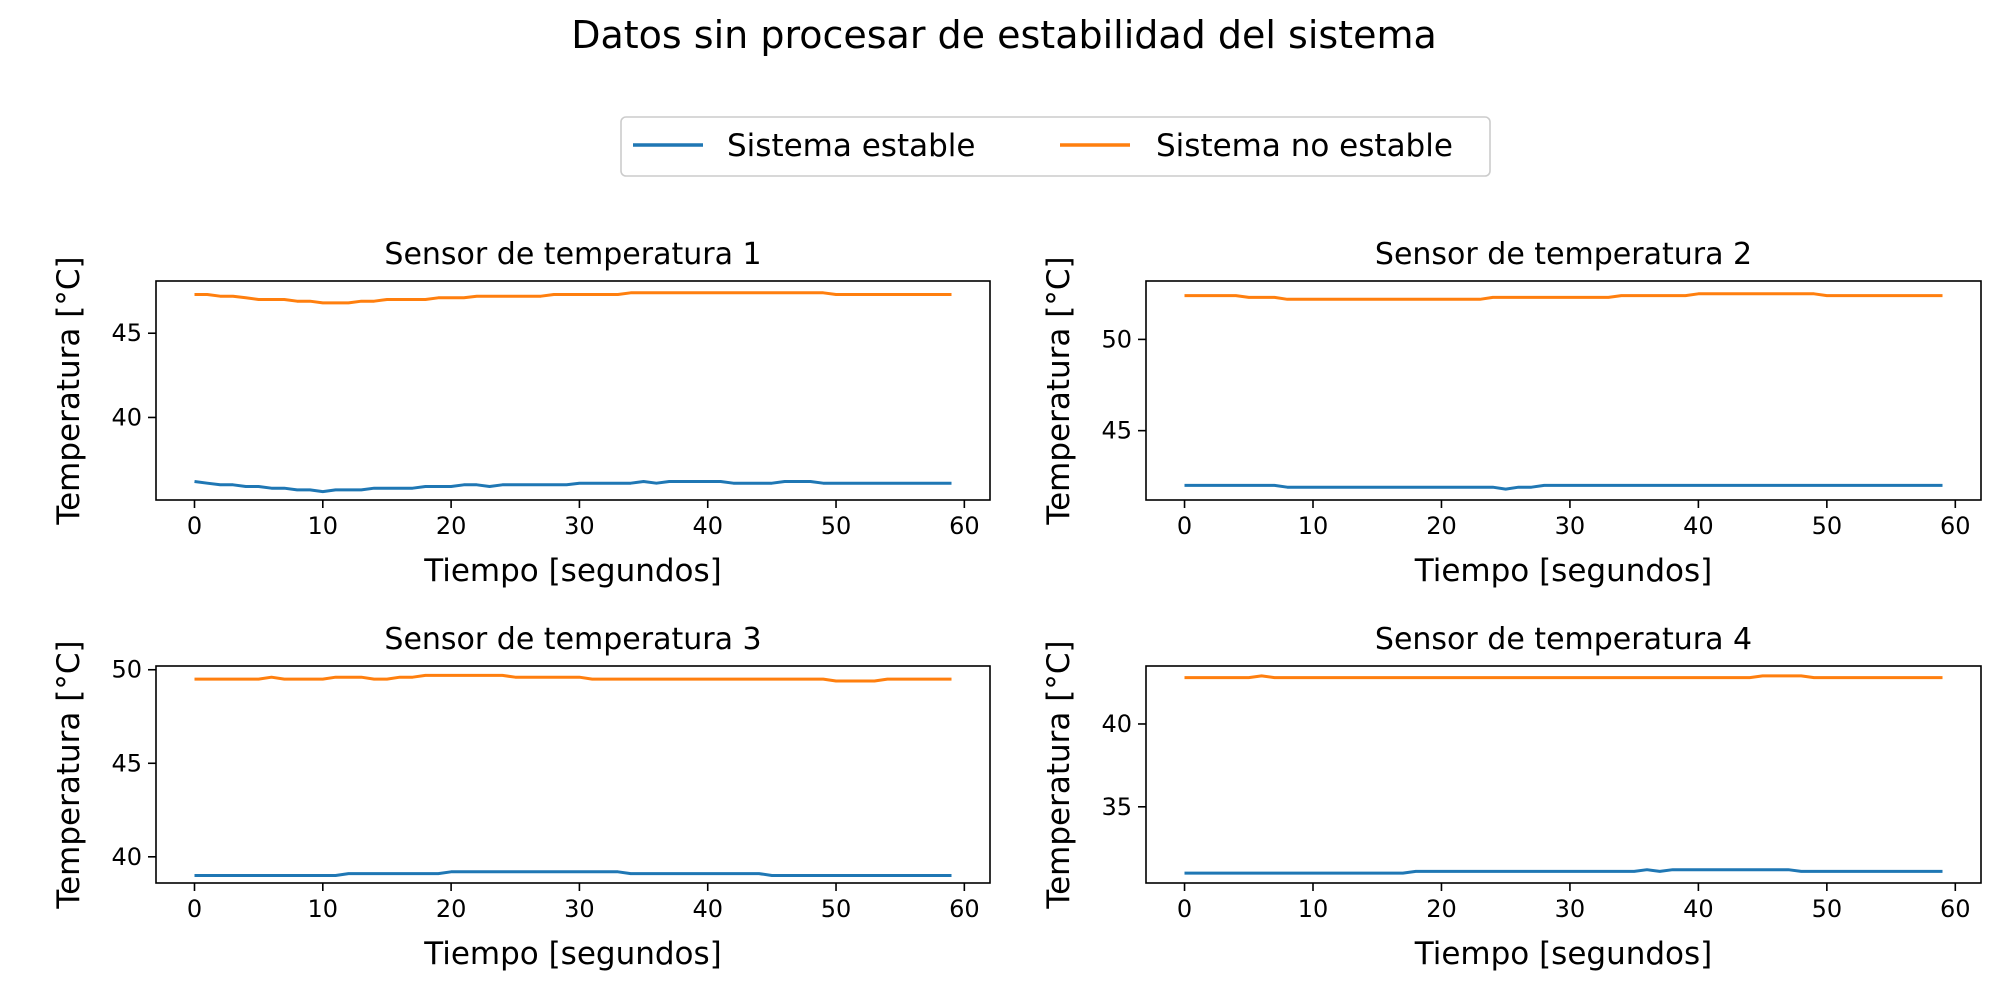 The width and height of the screenshot is (2000, 1000). Describe the element at coordinates (1116, 807) in the screenshot. I see `y-tick-label: 35` at that location.